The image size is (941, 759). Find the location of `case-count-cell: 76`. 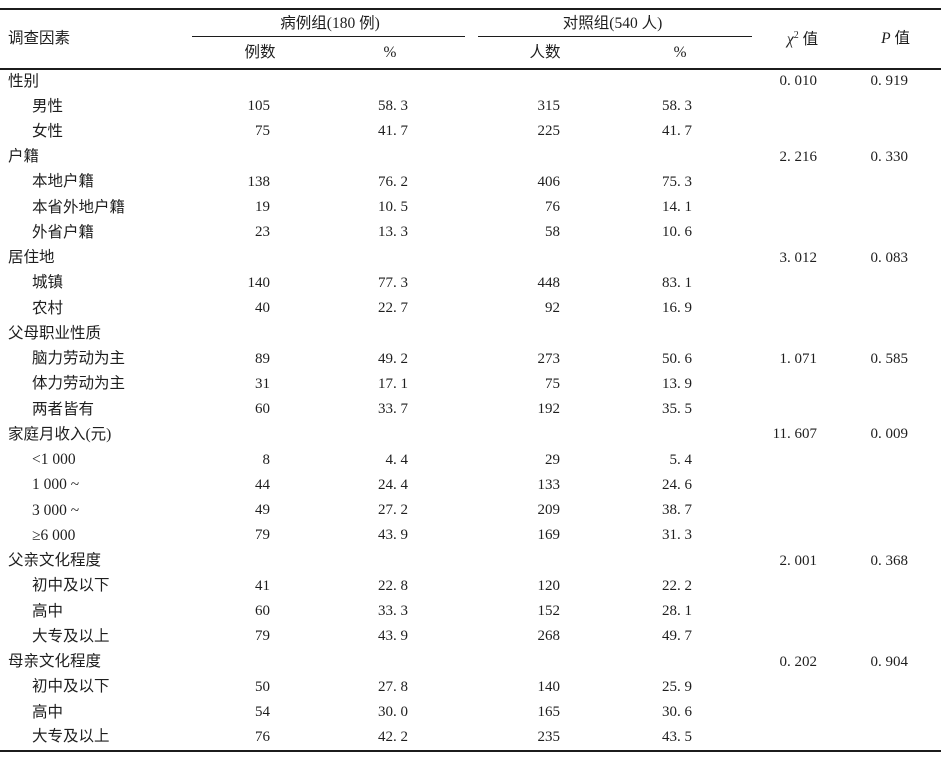

case-count-cell: 76 is located at coordinates (237, 738).